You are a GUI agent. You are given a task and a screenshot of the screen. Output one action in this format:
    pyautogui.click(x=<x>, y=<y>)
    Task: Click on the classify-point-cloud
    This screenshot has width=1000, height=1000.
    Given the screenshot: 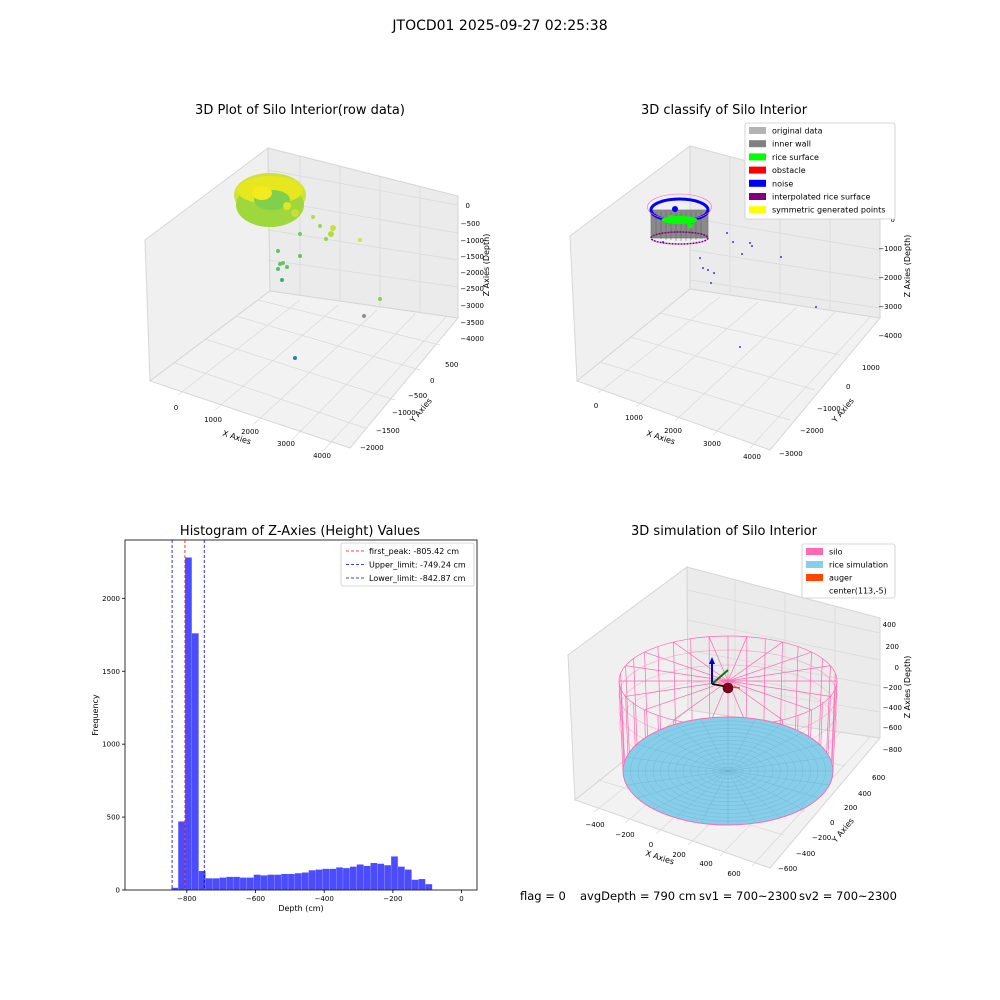 What is the action you would take?
    pyautogui.click(x=732, y=270)
    